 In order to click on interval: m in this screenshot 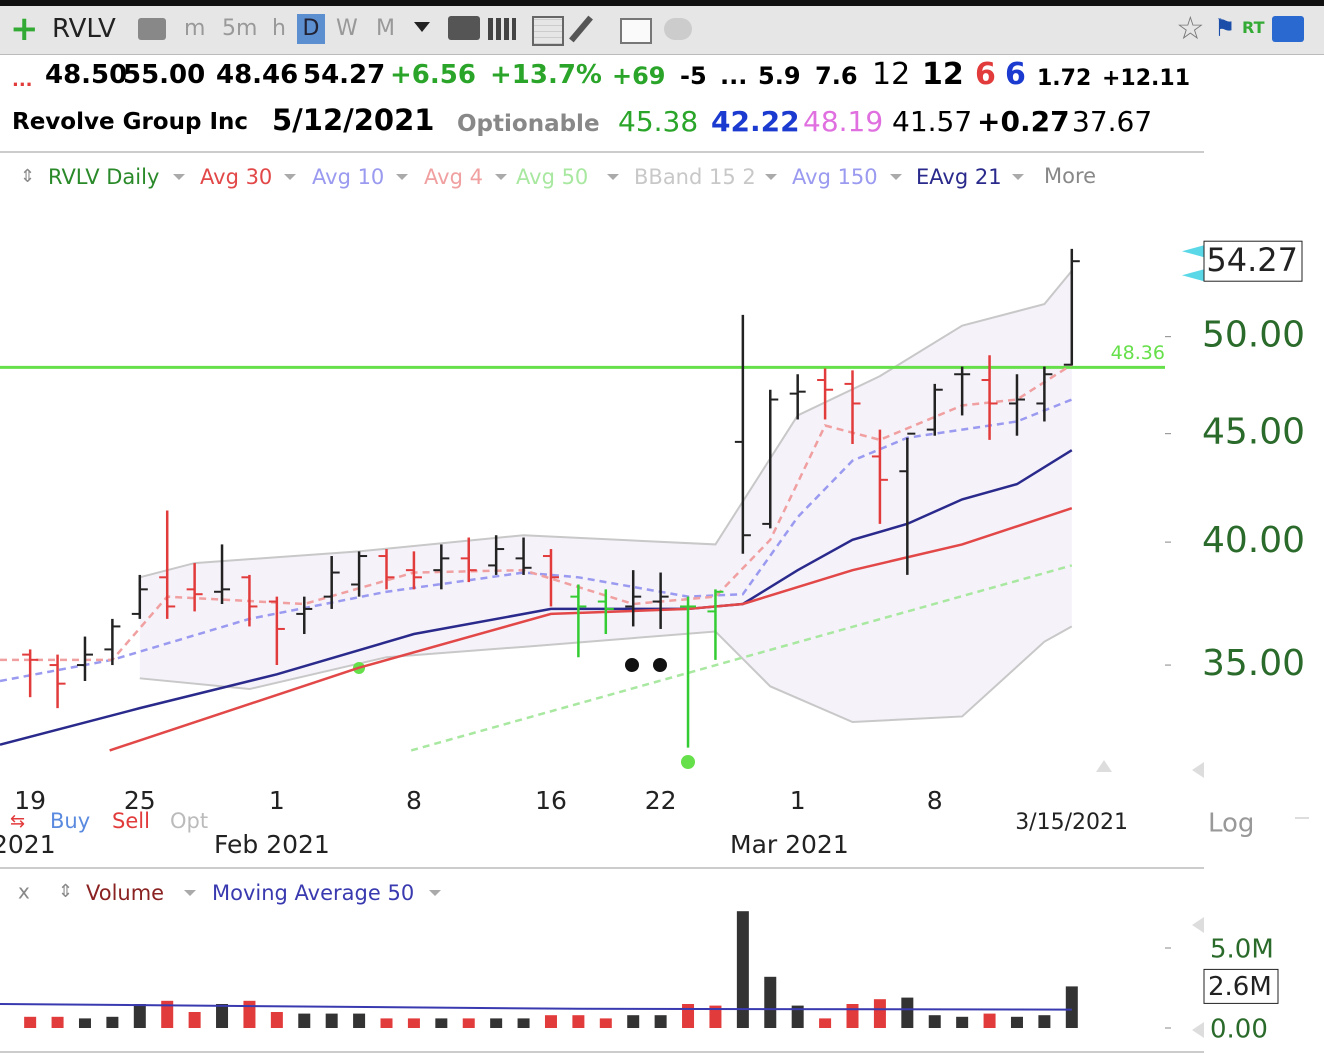, I will do `click(195, 28)`.